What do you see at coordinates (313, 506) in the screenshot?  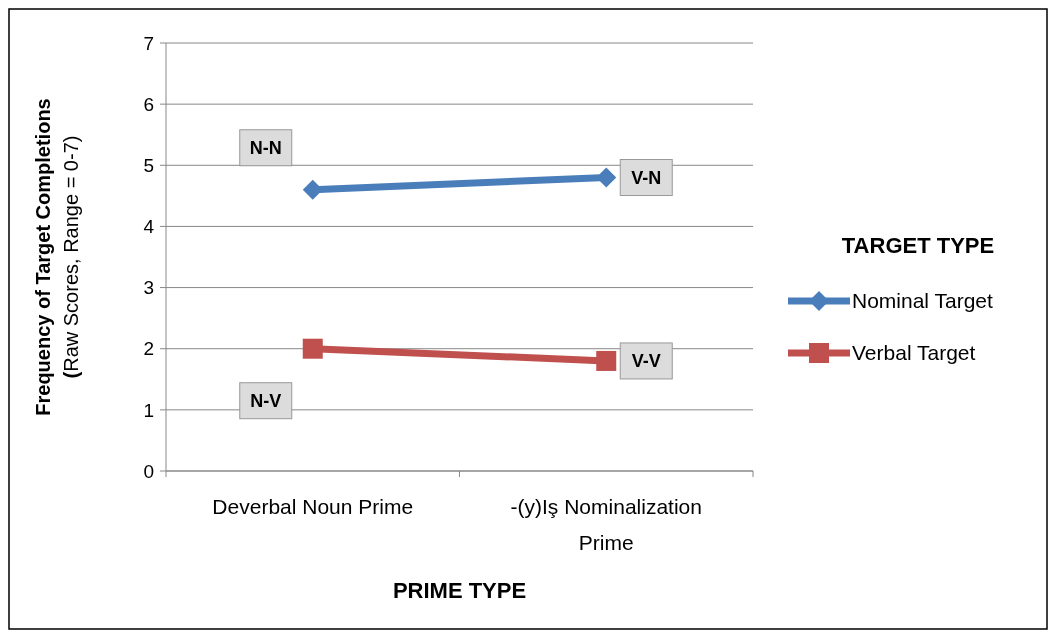 I see `x-tick-label: Deverbal Noun Prime` at bounding box center [313, 506].